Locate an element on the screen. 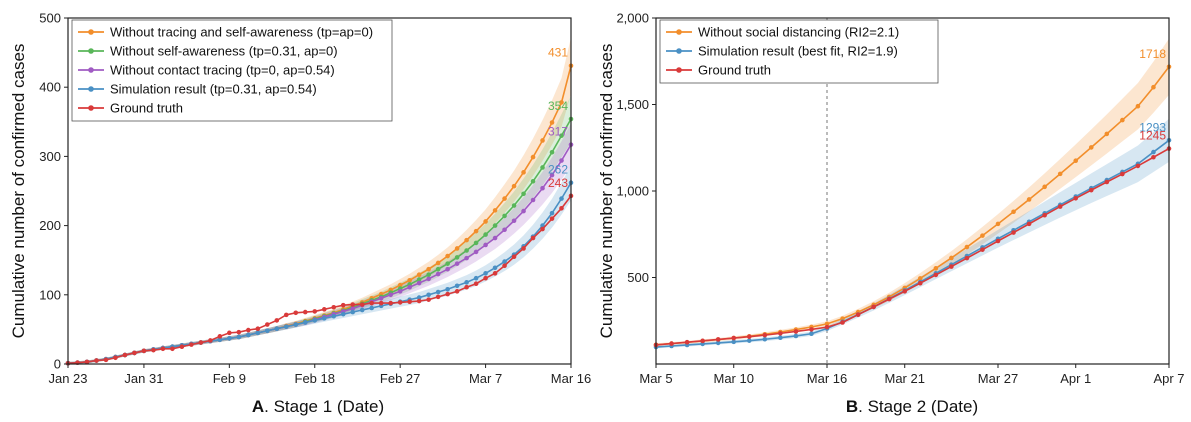 This screenshot has width=1191, height=422. y-tick-label: 0 is located at coordinates (57, 364).